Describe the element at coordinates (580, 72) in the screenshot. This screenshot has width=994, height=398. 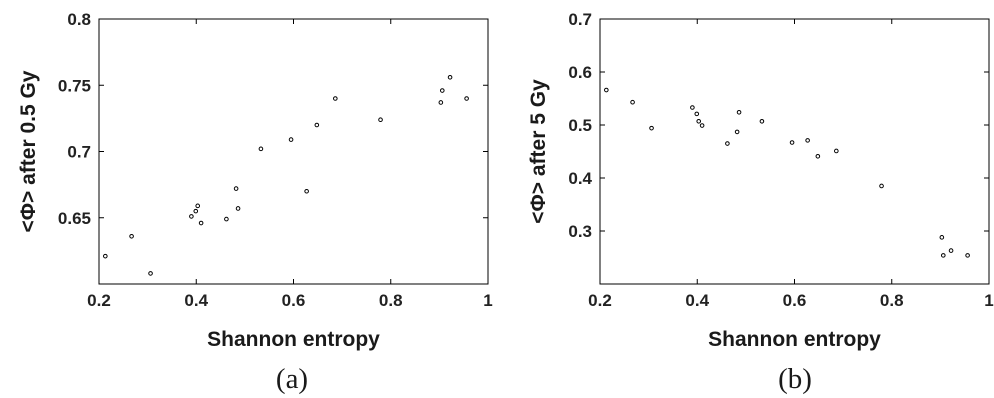
I see `y-tick-label: 0.6` at that location.